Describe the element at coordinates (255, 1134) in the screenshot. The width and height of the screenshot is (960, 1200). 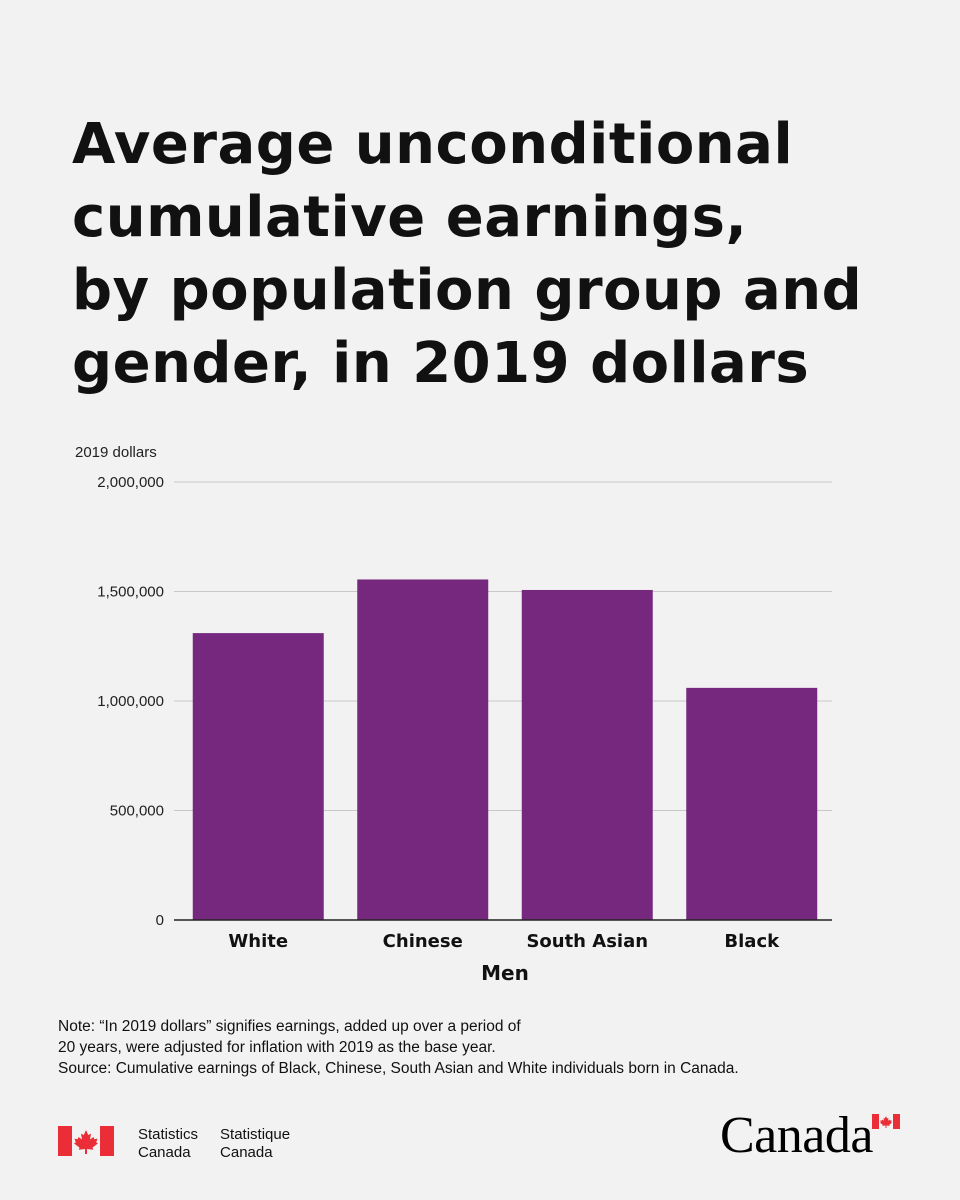
I see `agency-name-fr-line: Statistique` at that location.